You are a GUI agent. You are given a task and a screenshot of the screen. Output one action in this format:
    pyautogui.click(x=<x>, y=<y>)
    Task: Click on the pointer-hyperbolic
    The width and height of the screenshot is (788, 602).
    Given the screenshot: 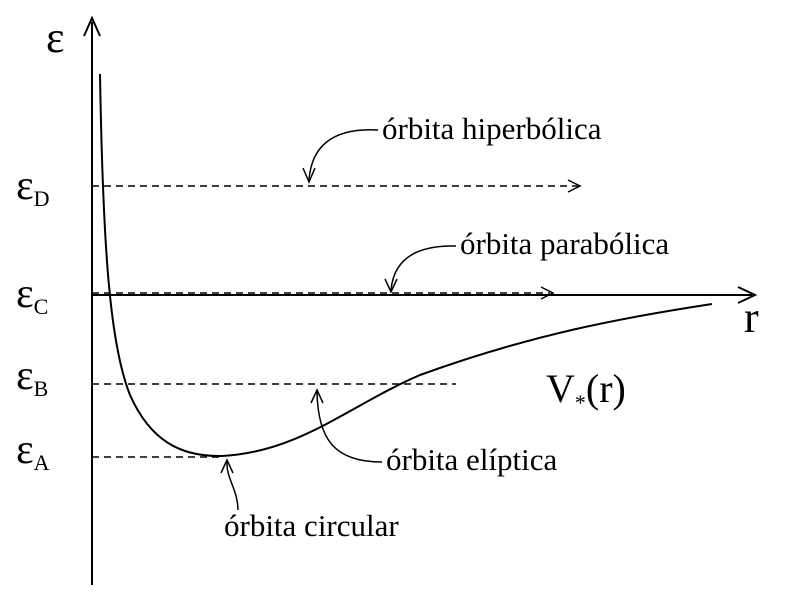 What is the action you would take?
    pyautogui.click(x=343, y=155)
    